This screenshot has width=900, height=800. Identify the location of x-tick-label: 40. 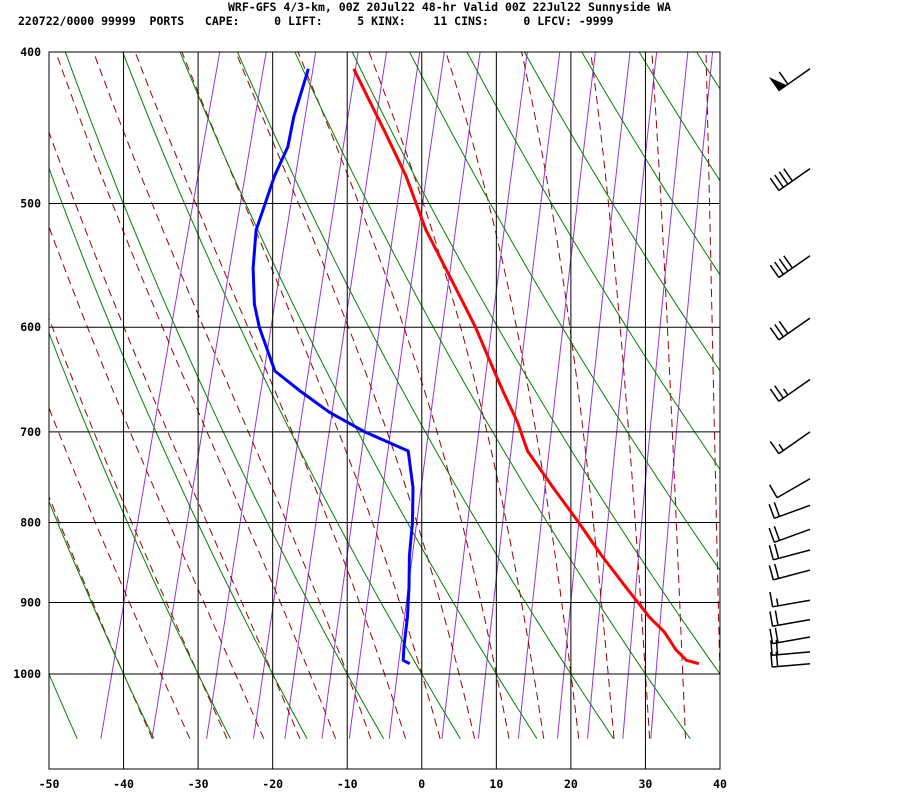
(720, 784).